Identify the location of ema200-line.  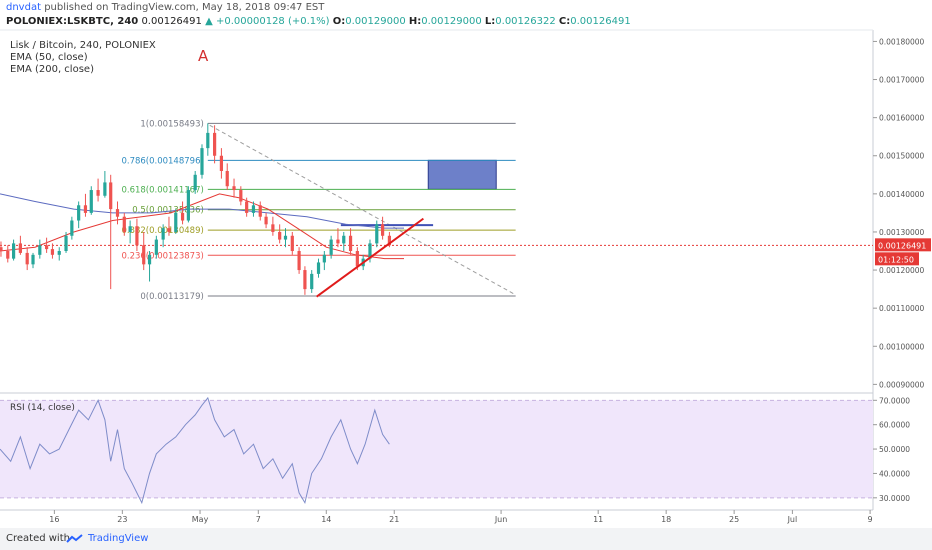
(202, 211).